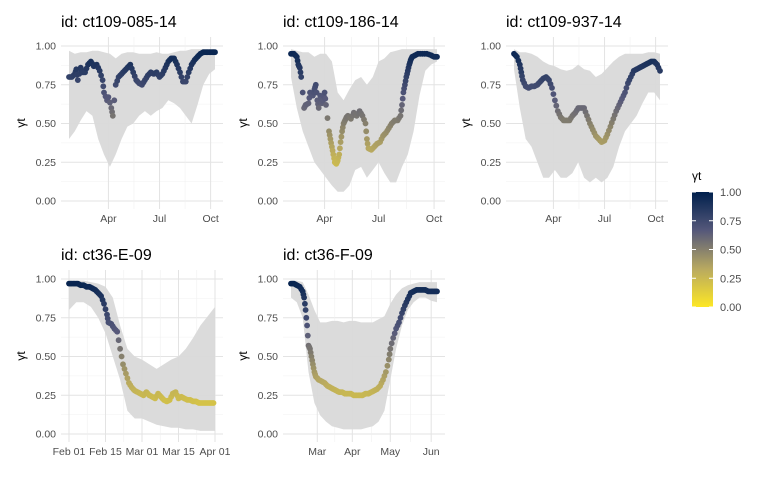  Describe the element at coordinates (716, 241) in the screenshot. I see `color-legend: γt 1.00 0.75 0.50 0.25 0.00` at that location.